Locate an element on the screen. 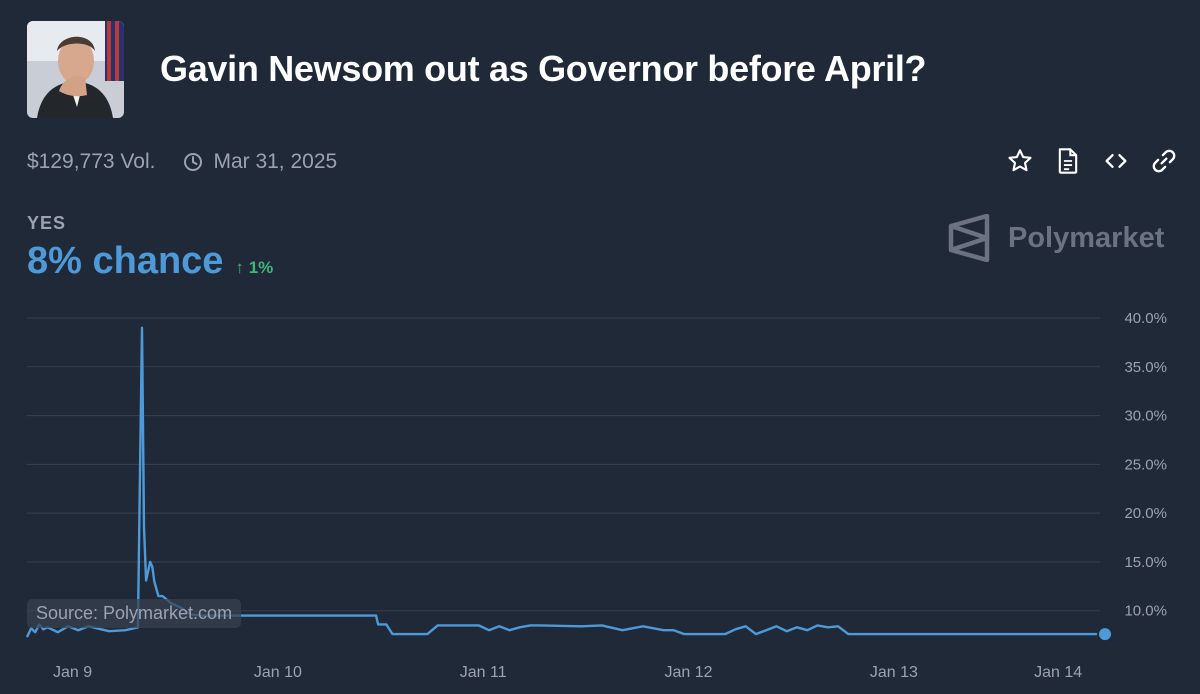 The image size is (1200, 694). y-tick-label: 30.0% is located at coordinates (1145, 416).